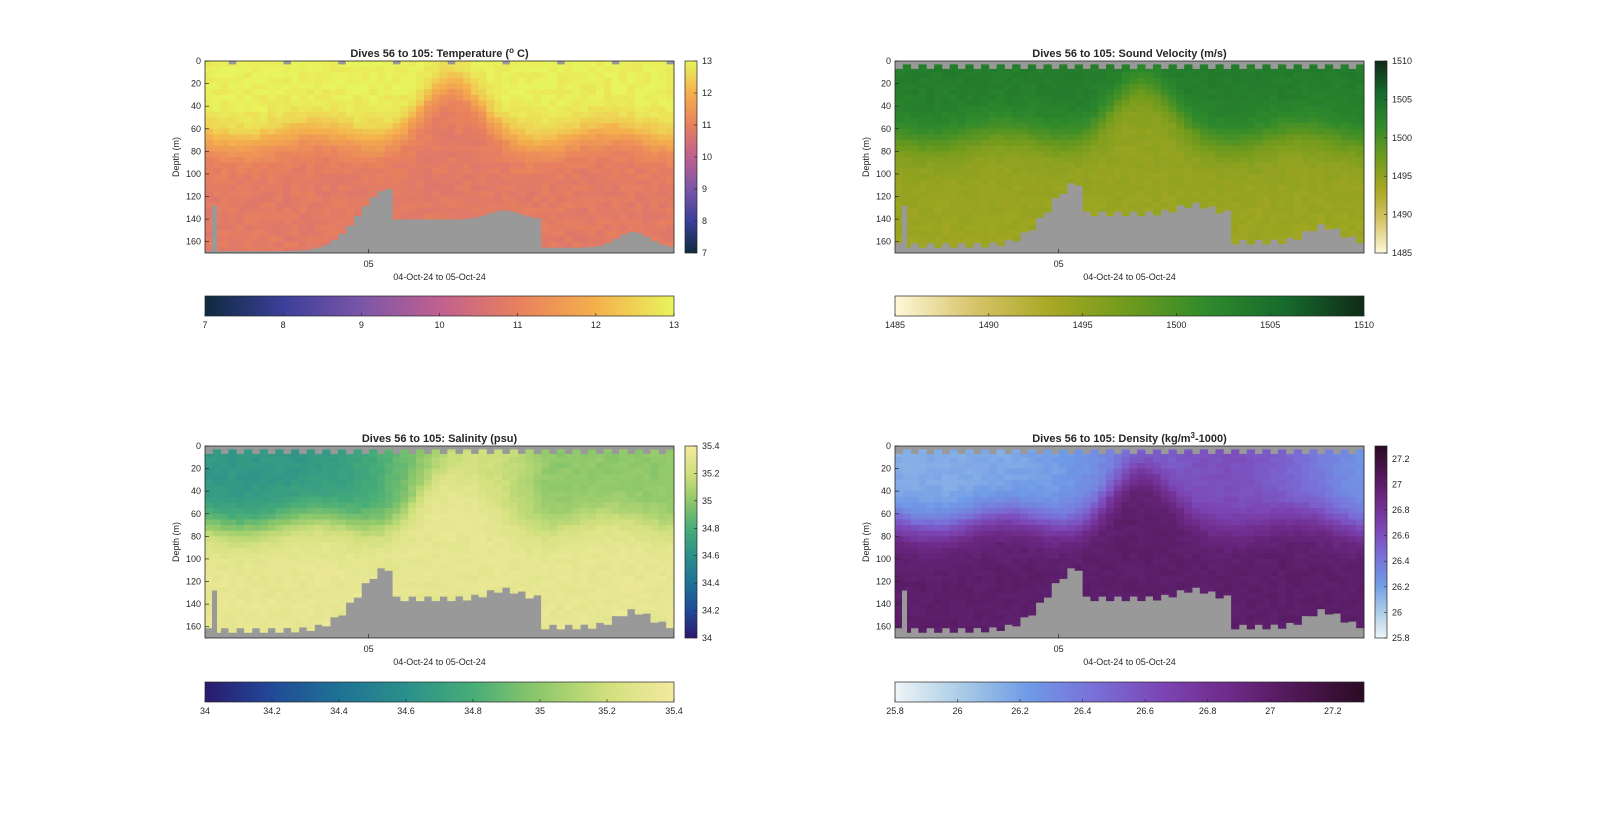 The image size is (1600, 830). What do you see at coordinates (883, 174) in the screenshot?
I see `y-tick-label: 100` at bounding box center [883, 174].